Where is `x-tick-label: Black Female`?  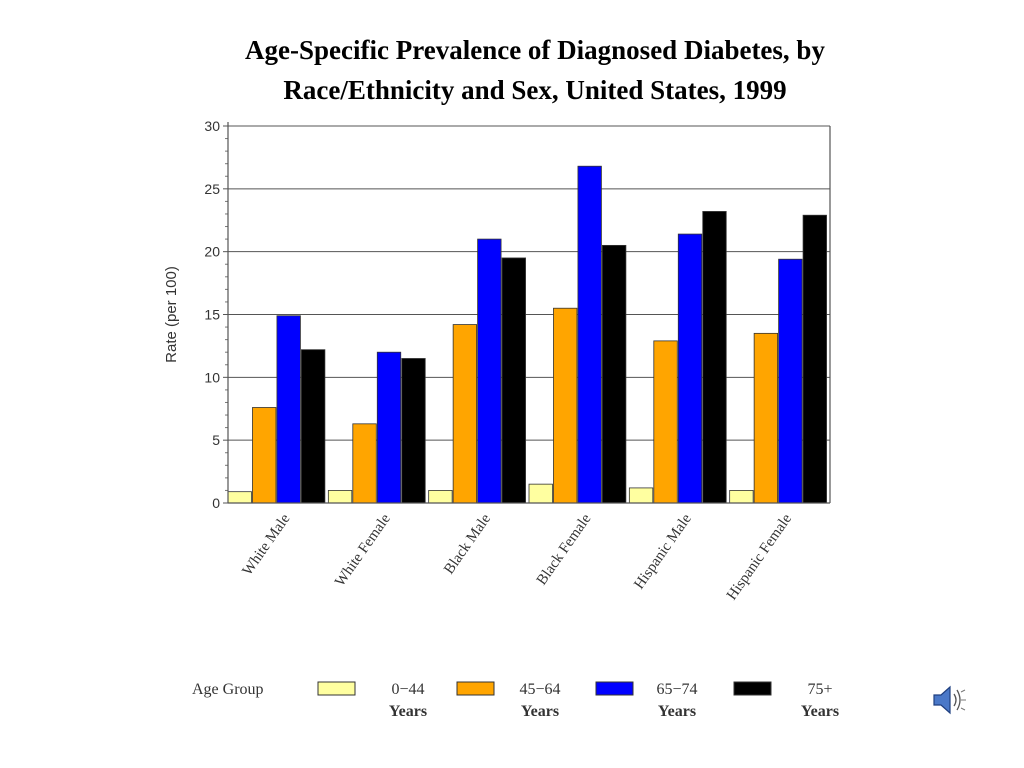
x-tick-label: Black Female is located at coordinates (564, 549).